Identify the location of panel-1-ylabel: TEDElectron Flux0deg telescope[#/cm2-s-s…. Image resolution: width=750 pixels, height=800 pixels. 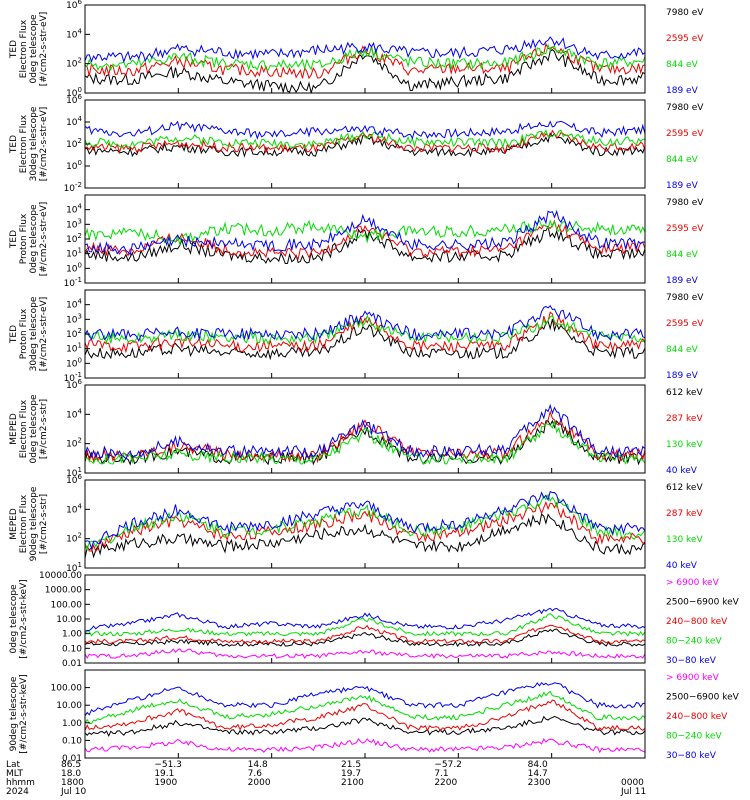
(29, 49).